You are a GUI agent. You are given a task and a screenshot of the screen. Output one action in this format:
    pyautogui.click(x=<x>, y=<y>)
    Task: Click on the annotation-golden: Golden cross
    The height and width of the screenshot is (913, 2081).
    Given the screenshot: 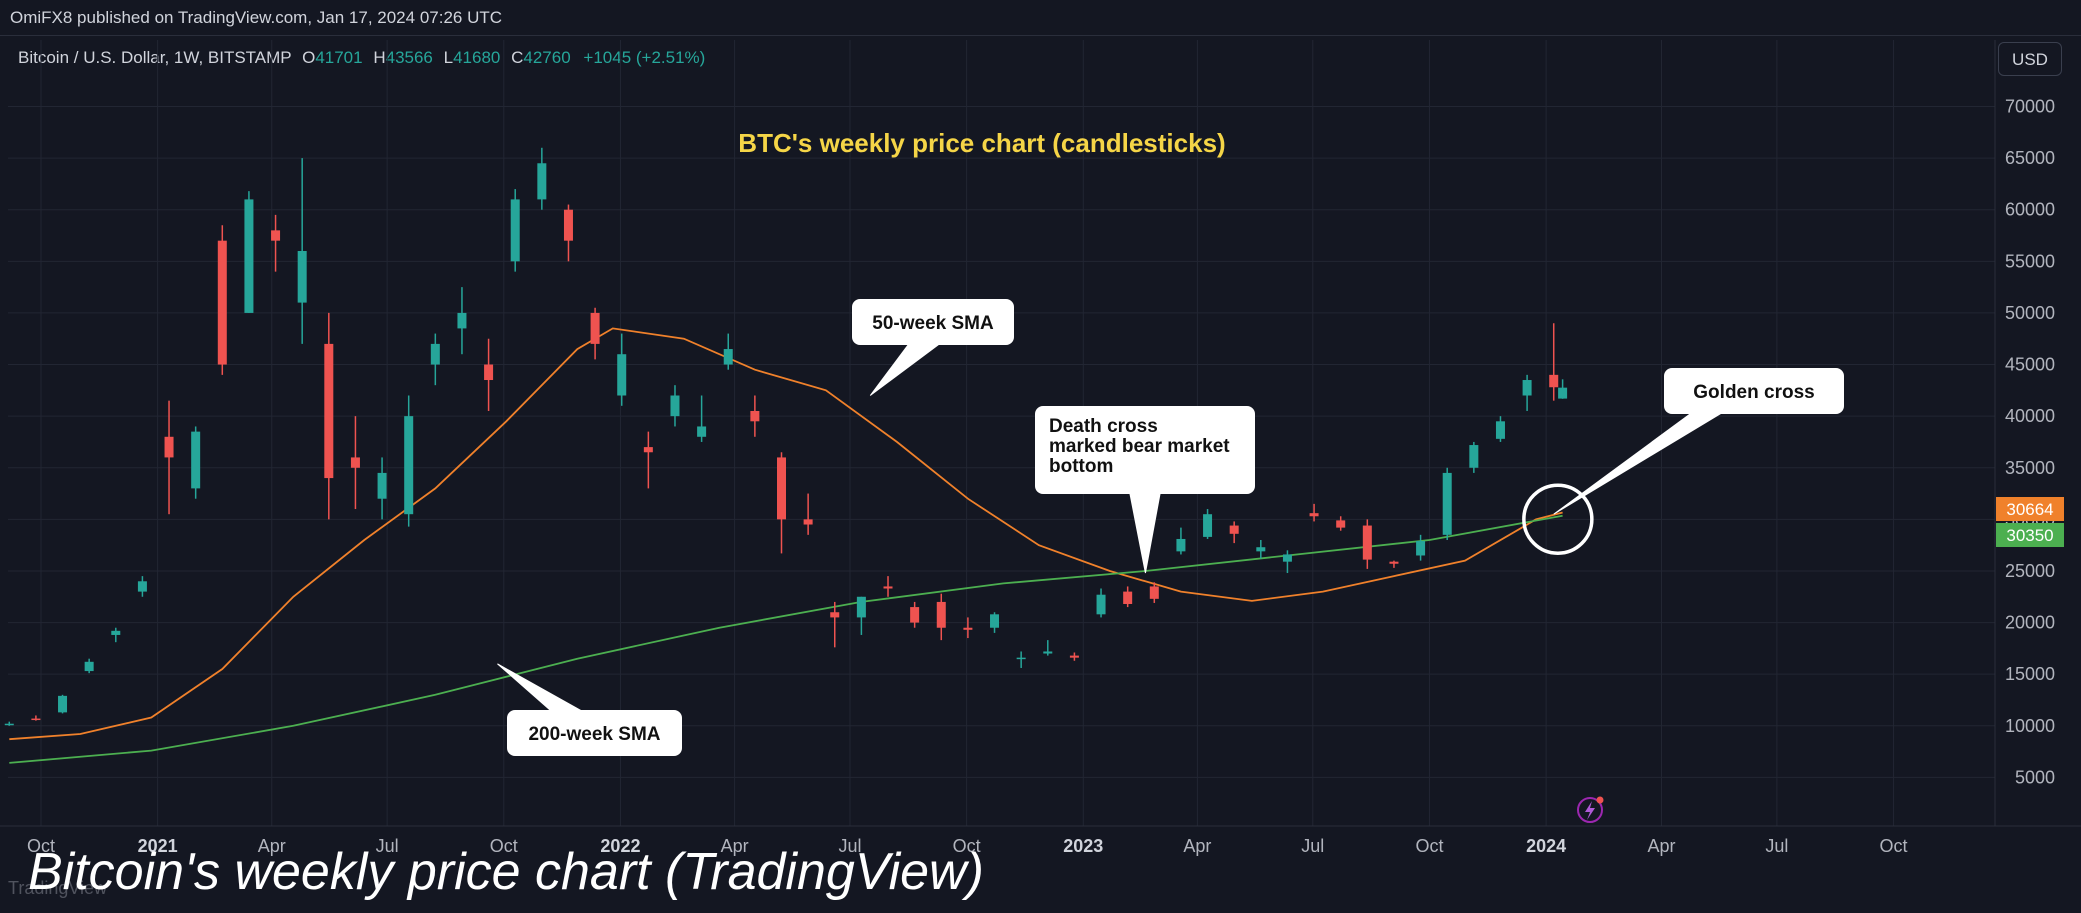 What is the action you would take?
    pyautogui.click(x=1698, y=441)
    